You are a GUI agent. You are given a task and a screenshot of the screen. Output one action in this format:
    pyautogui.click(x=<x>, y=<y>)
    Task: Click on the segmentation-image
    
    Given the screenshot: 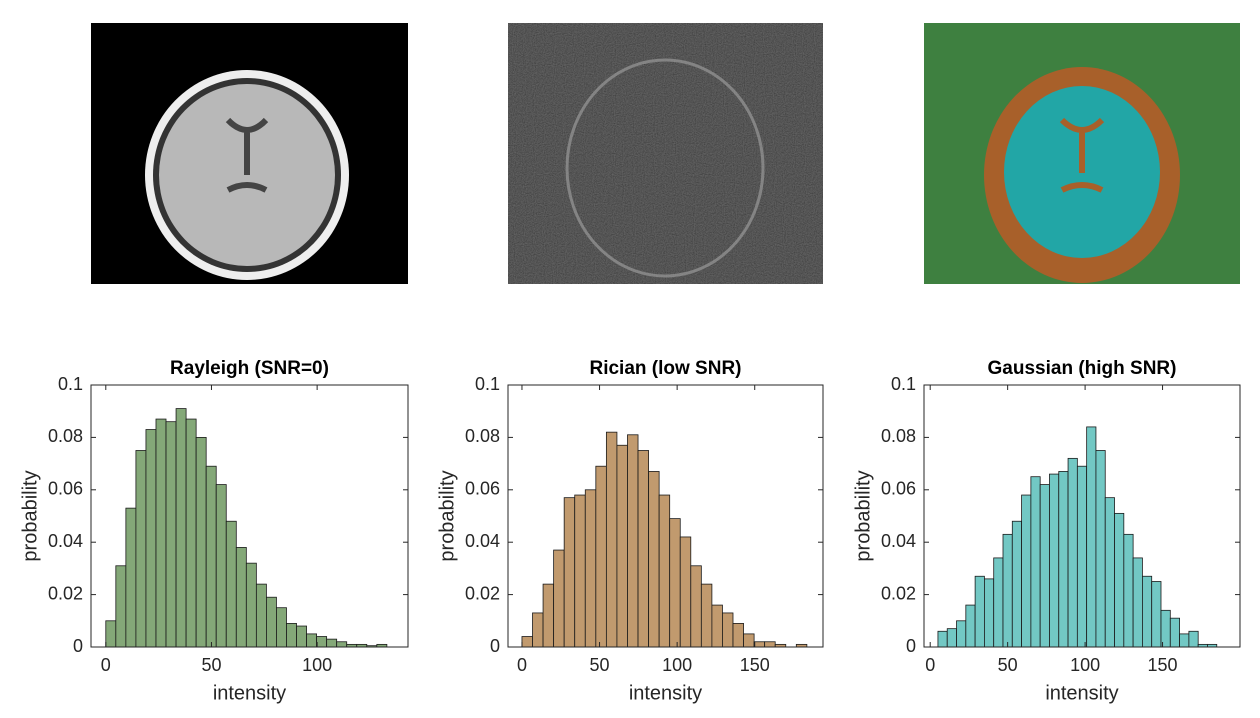 What is the action you would take?
    pyautogui.click(x=1082, y=153)
    